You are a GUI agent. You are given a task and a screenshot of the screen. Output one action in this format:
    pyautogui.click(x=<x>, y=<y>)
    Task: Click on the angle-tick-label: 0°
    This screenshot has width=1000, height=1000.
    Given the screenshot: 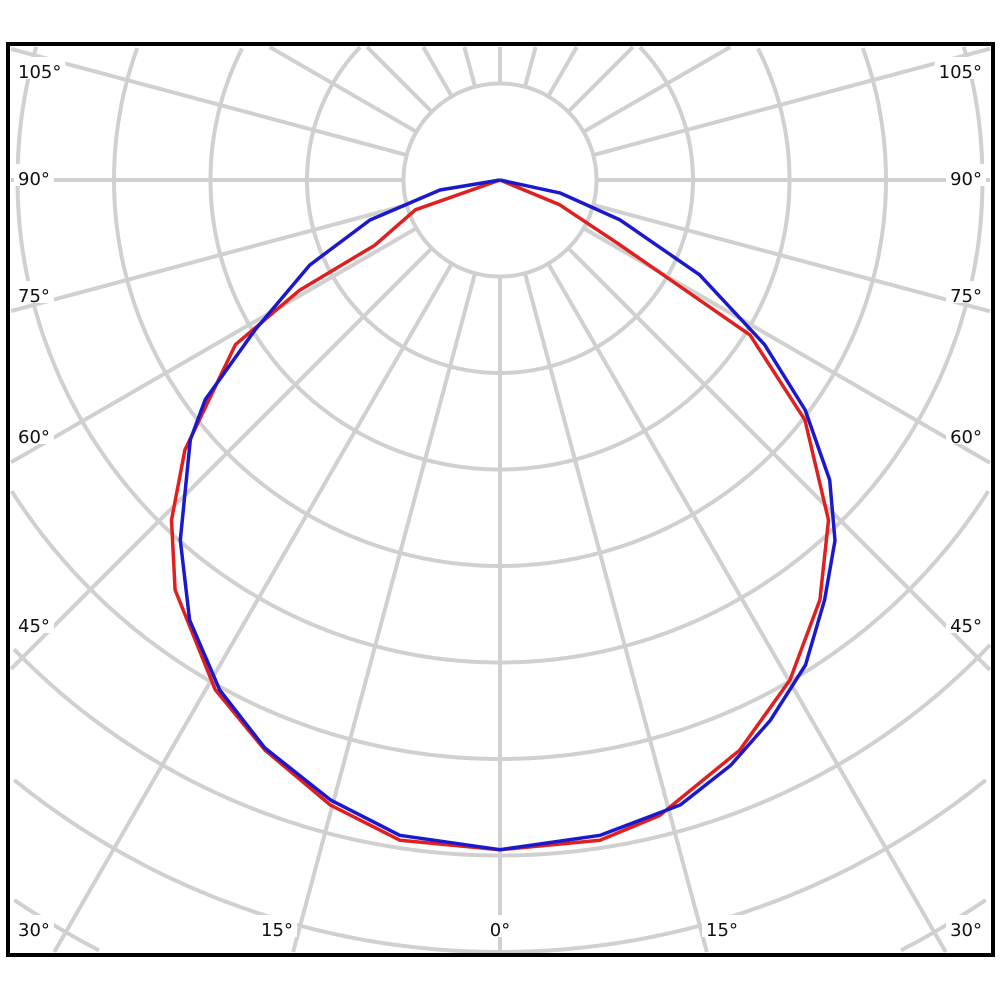 What is the action you would take?
    pyautogui.click(x=500, y=930)
    